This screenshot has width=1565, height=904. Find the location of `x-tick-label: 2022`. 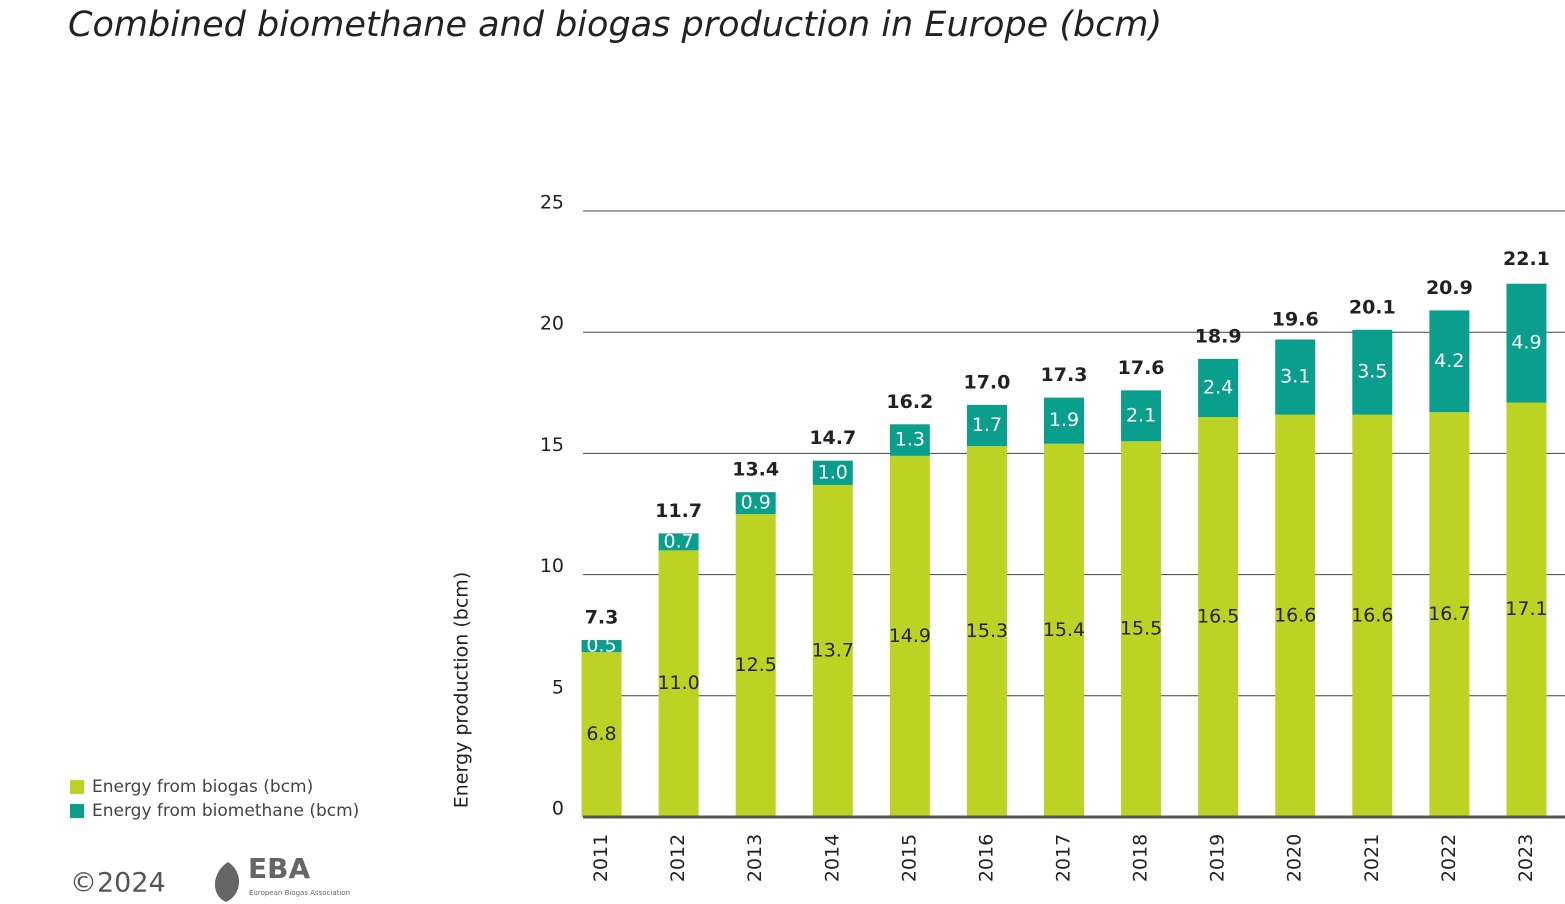

x-tick-label: 2022 is located at coordinates (1449, 858).